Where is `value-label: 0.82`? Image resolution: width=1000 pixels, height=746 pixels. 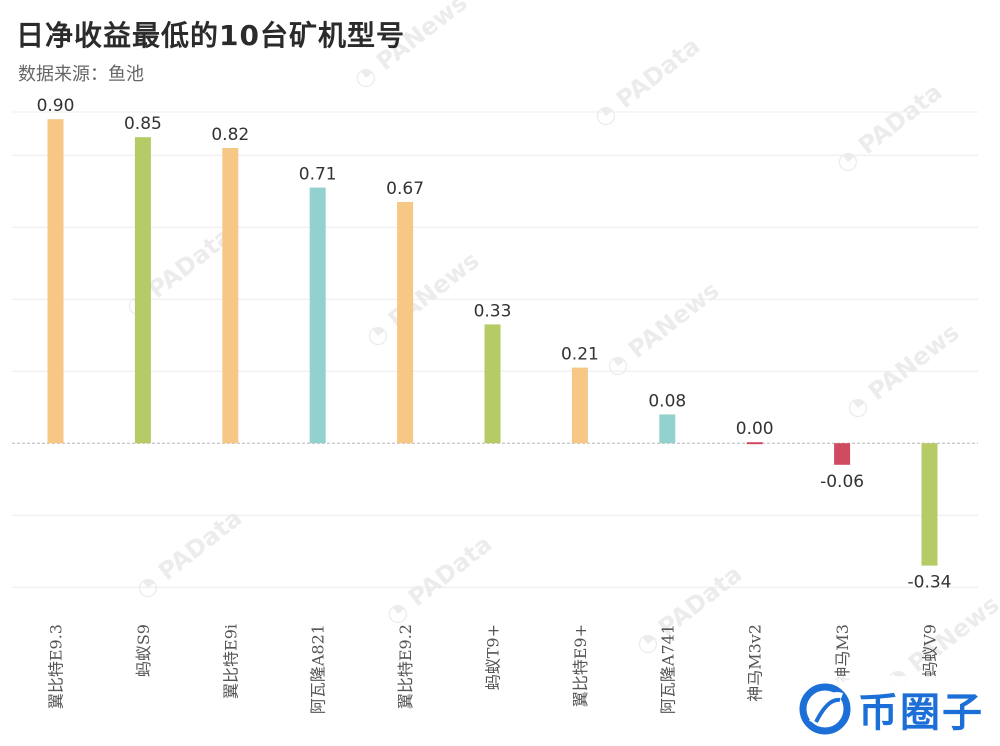 value-label: 0.82 is located at coordinates (230, 135).